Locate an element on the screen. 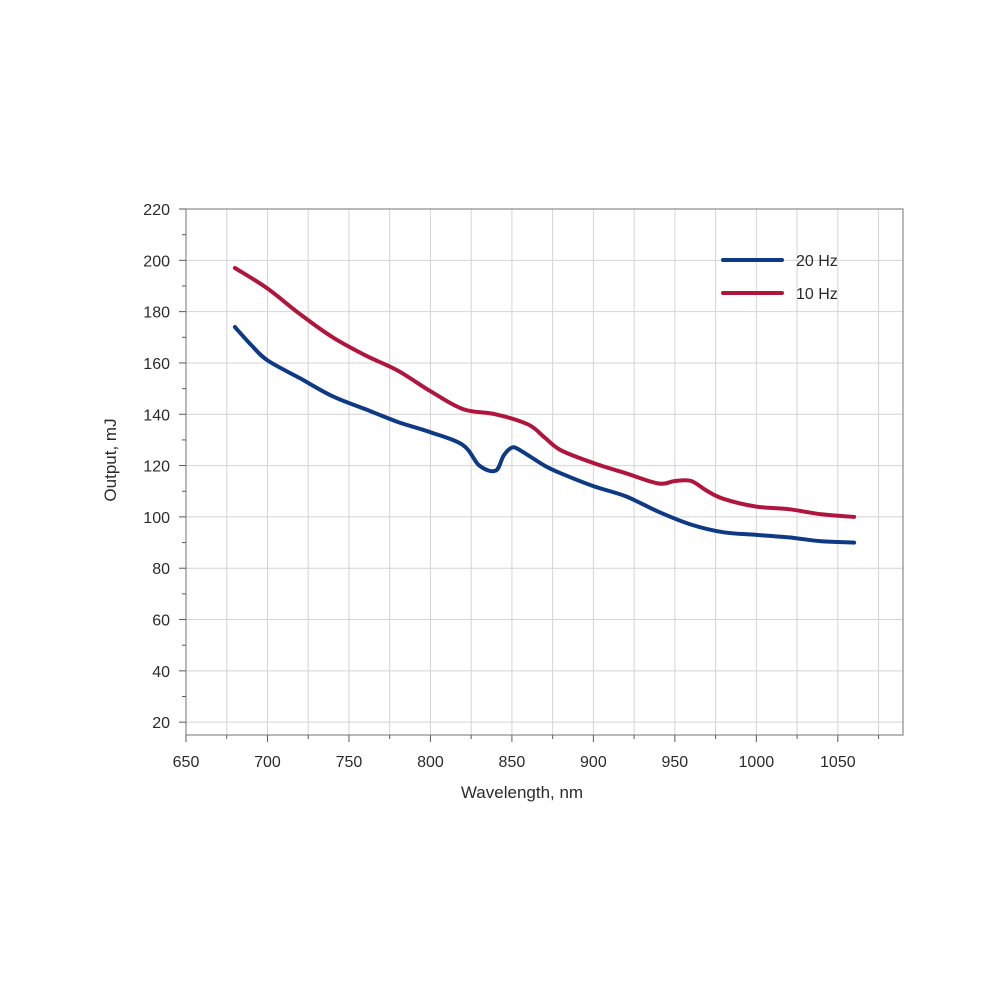 This screenshot has width=1000, height=1000. y-tick-label: 160 is located at coordinates (156, 364).